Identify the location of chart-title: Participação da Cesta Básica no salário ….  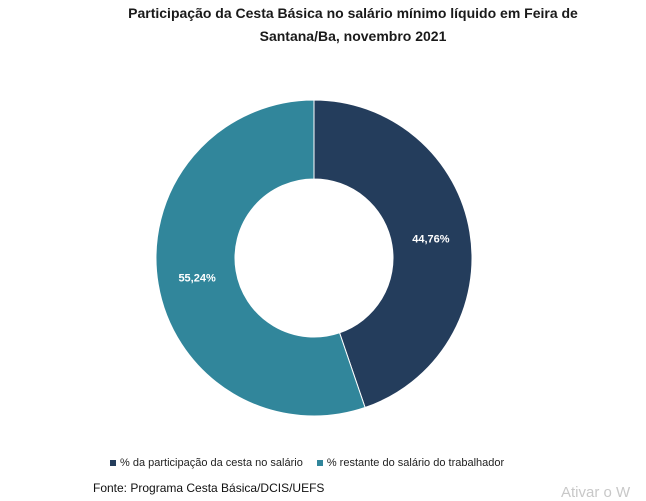
(323, 25).